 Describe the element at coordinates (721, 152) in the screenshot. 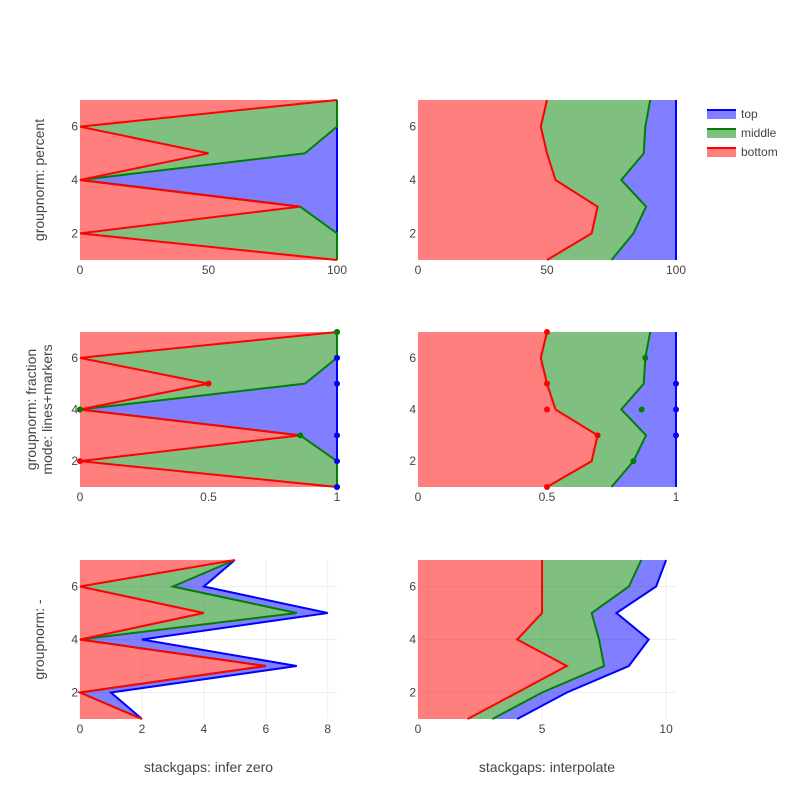

I see `legend-swatch-bottom` at that location.